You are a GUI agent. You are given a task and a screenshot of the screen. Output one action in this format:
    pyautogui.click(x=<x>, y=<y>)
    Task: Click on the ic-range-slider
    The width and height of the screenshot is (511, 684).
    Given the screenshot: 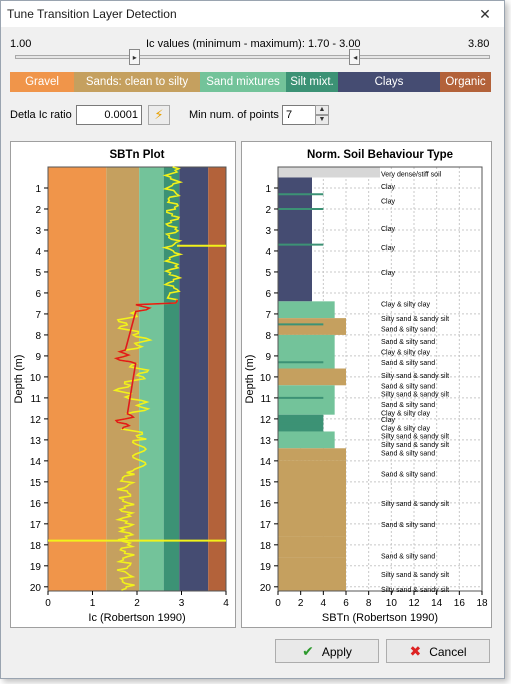 What is the action you would take?
    pyautogui.click(x=252, y=57)
    